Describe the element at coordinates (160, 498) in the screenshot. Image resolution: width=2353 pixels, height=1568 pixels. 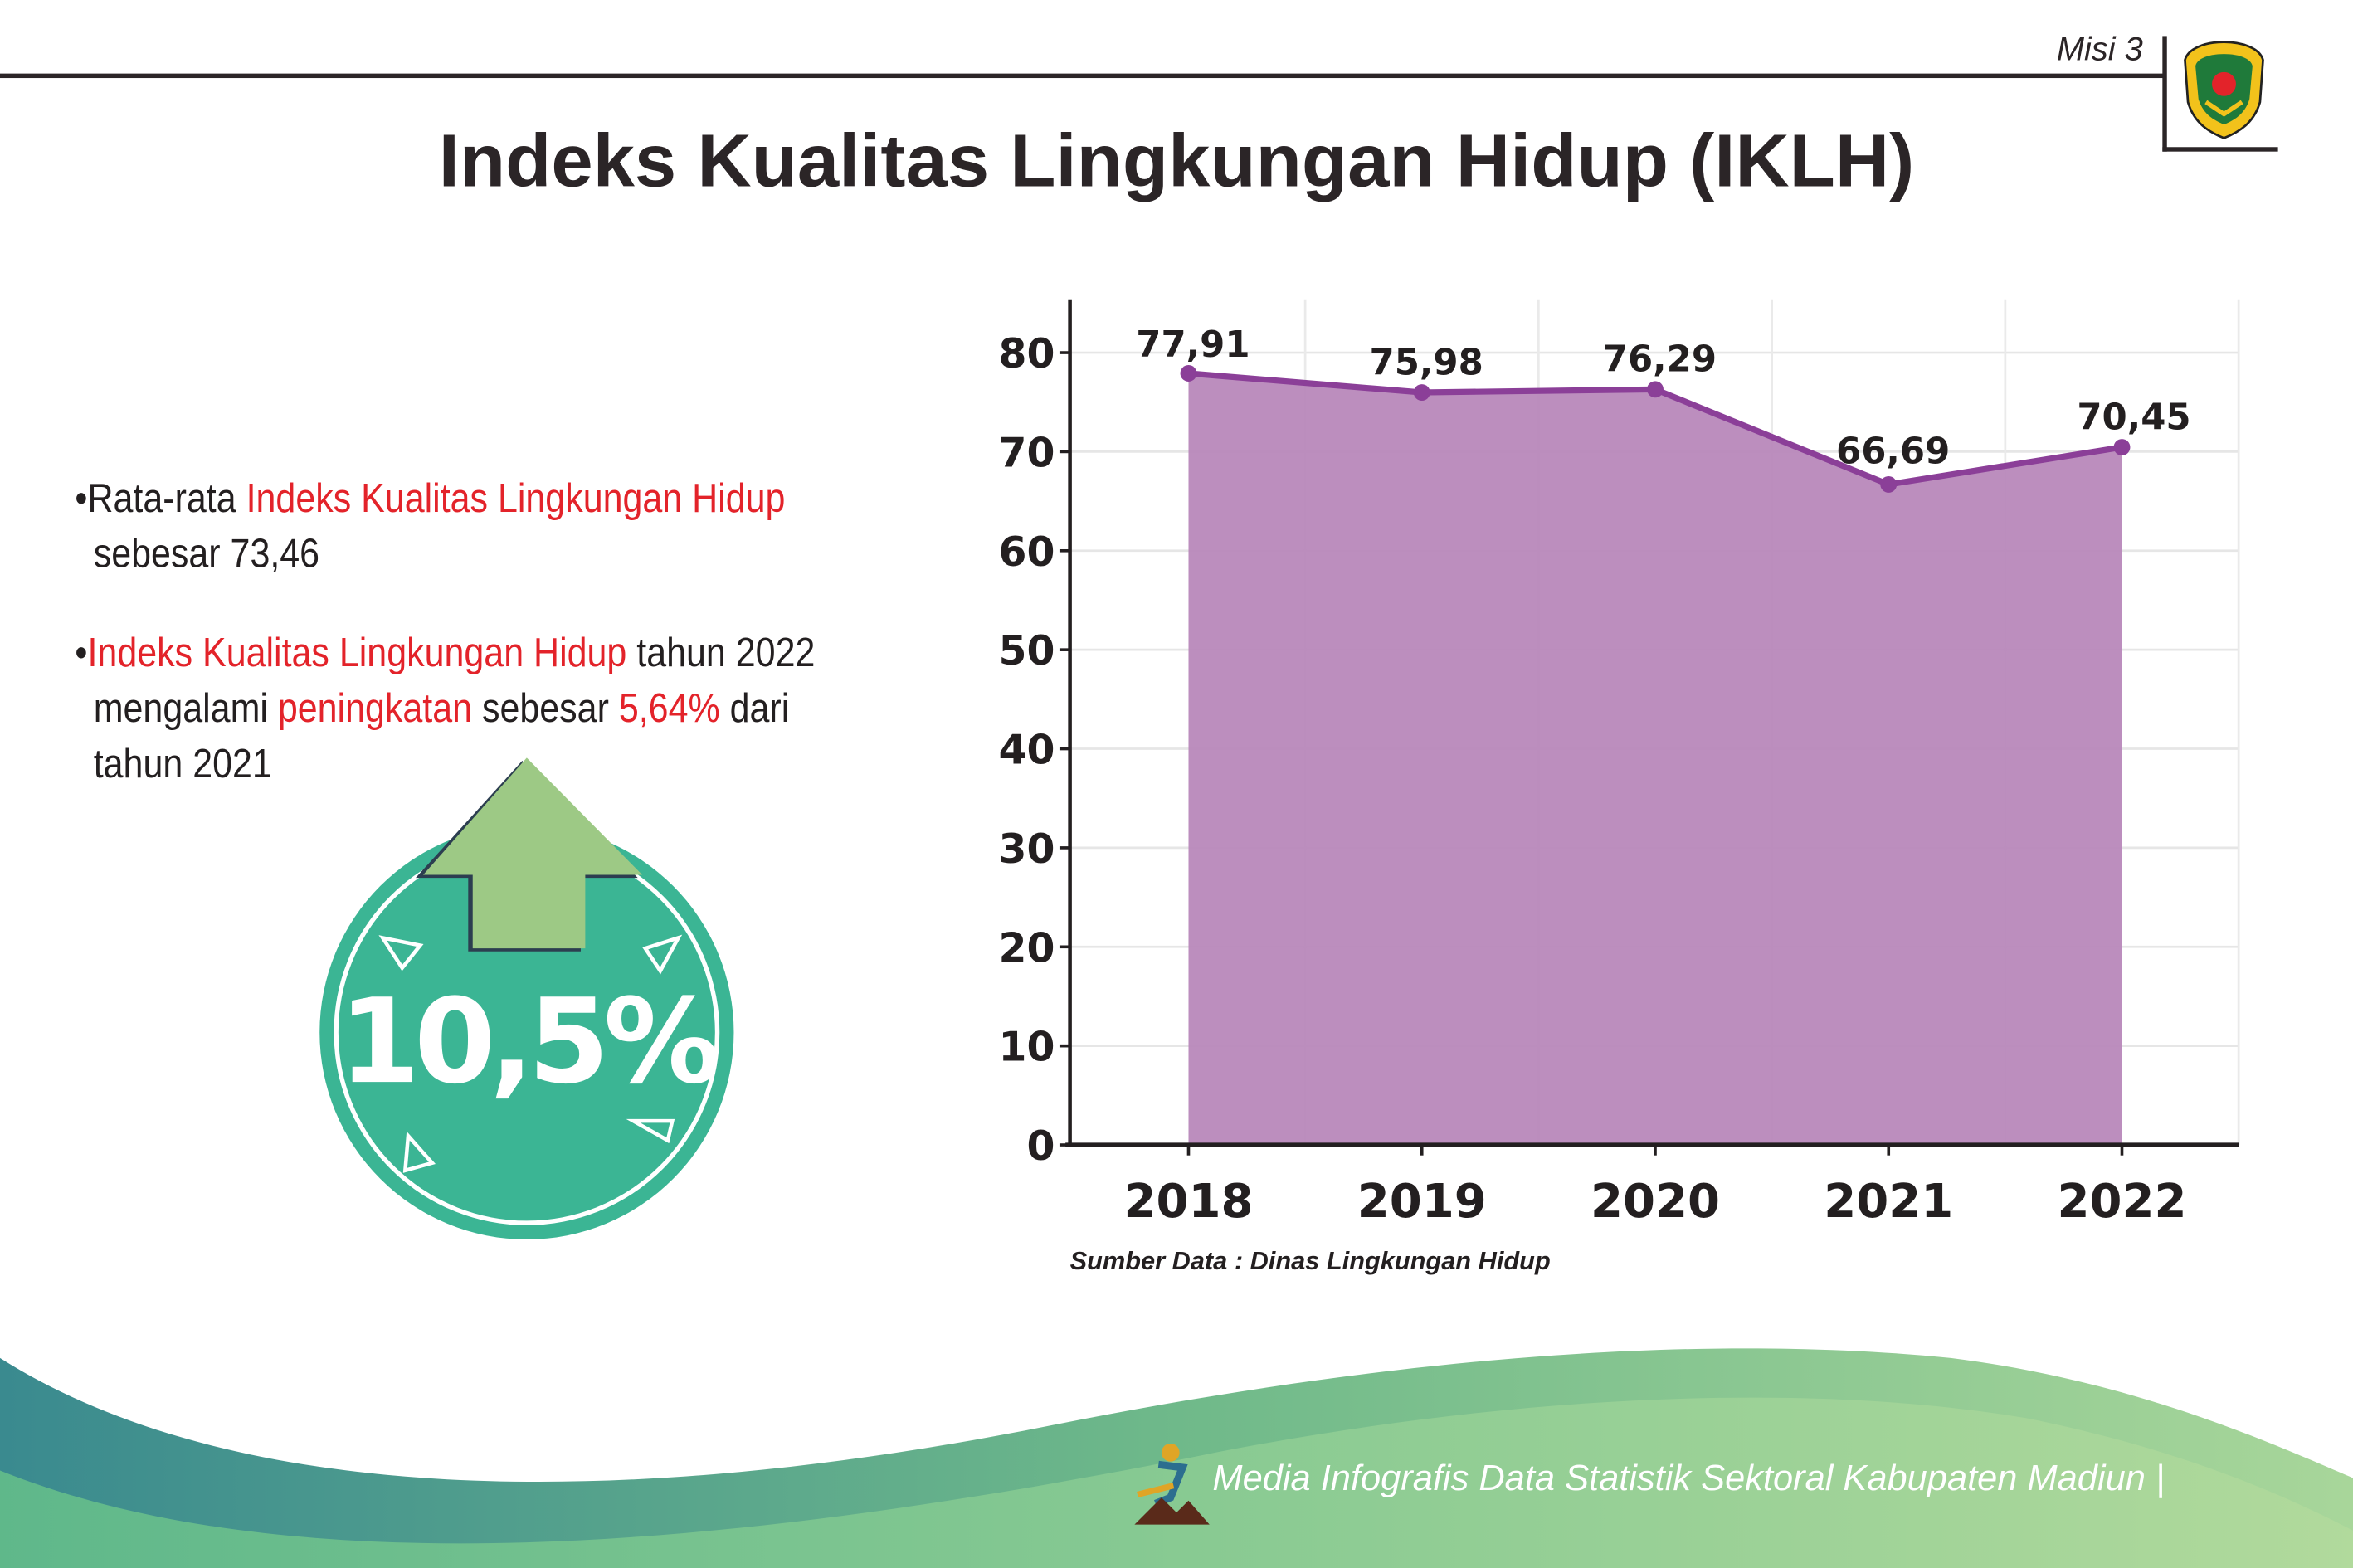
I see `bullet-text: •Rata-rata` at that location.